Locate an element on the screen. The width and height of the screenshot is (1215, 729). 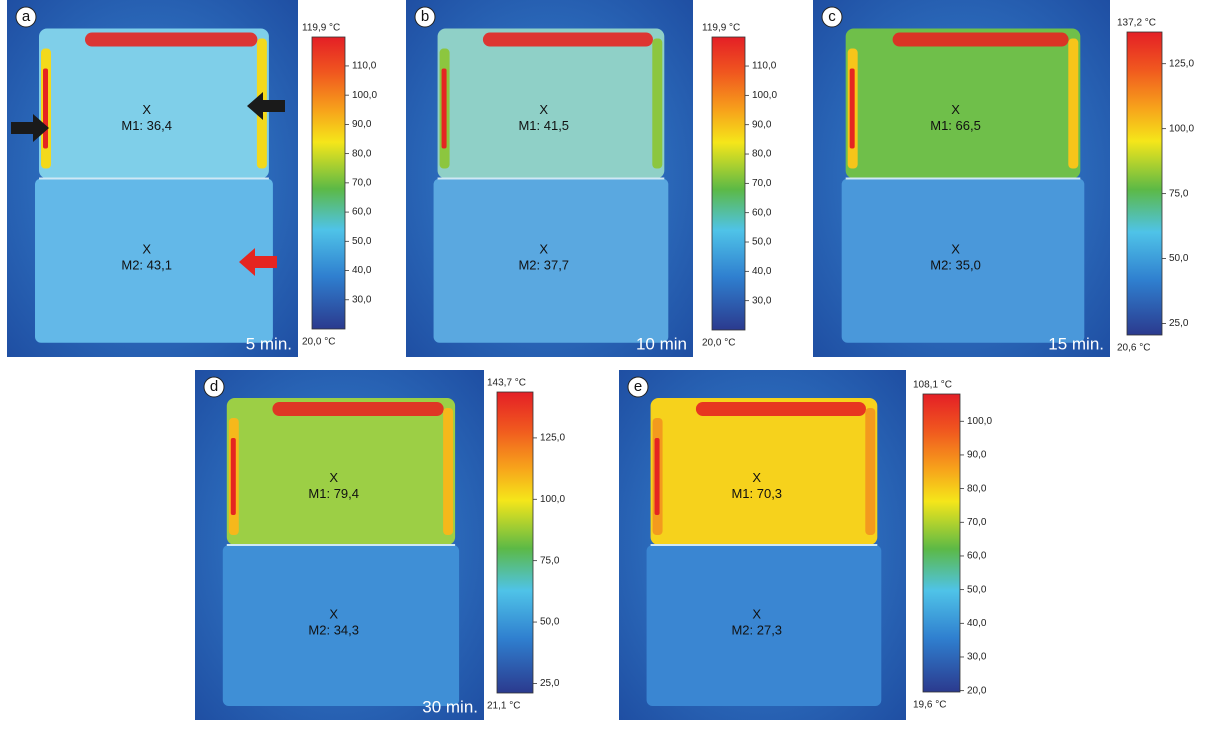
scale-max: 119,9 °C is located at coordinates (321, 28).